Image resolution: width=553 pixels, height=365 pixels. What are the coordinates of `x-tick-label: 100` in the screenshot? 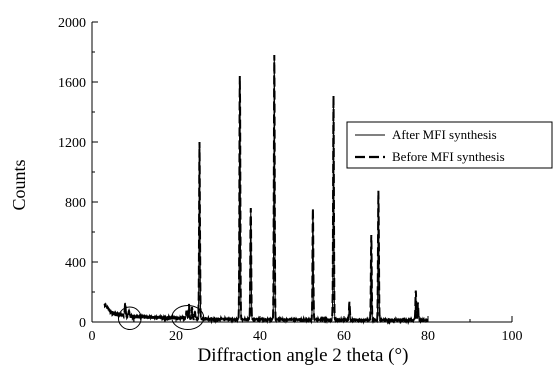 It's located at (512, 336).